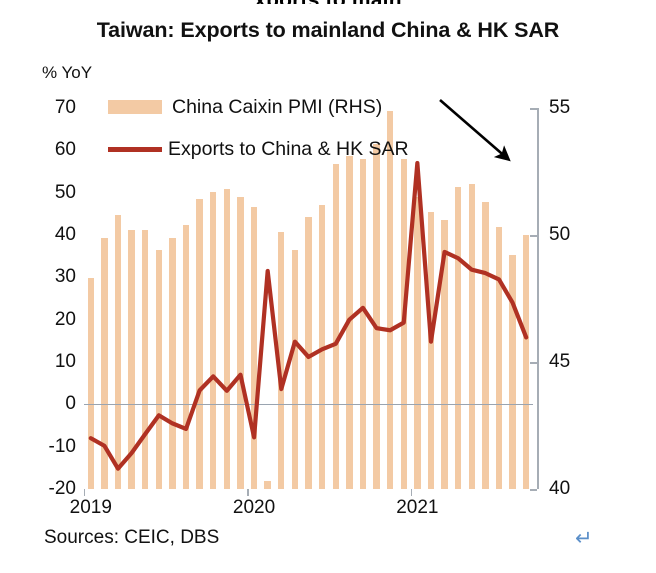 This screenshot has width=656, height=573. Describe the element at coordinates (132, 537) in the screenshot. I see `source-note: Sources: CEIC, DBS` at that location.